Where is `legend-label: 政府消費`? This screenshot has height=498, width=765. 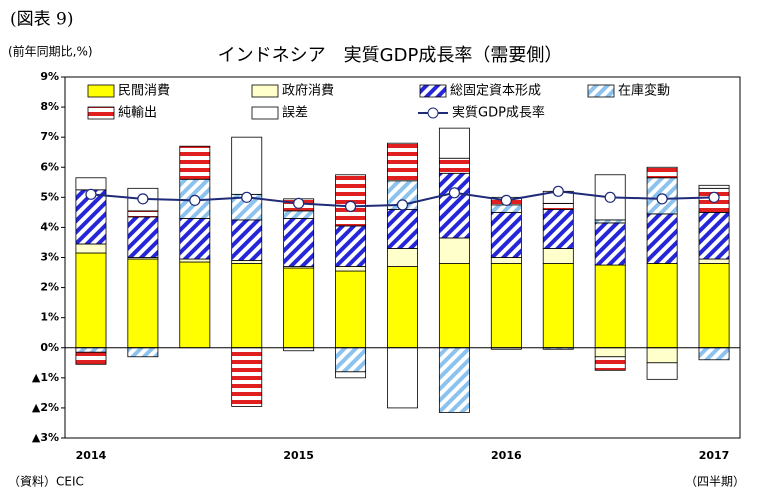 legend-label: 政府消費 is located at coordinates (308, 91).